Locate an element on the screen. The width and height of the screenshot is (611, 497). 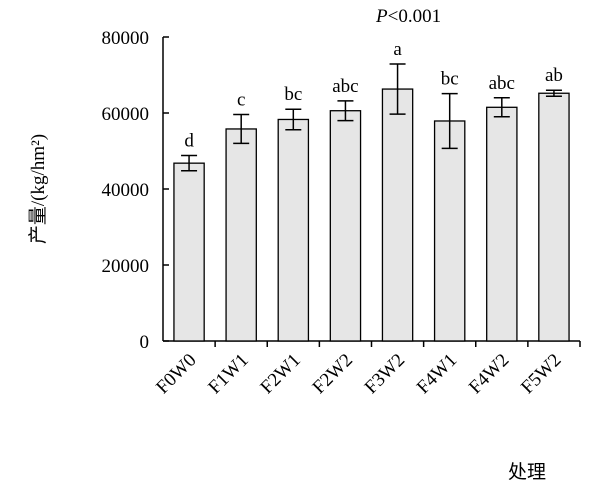
significance-letter-F5W2: ab is located at coordinates (554, 75).